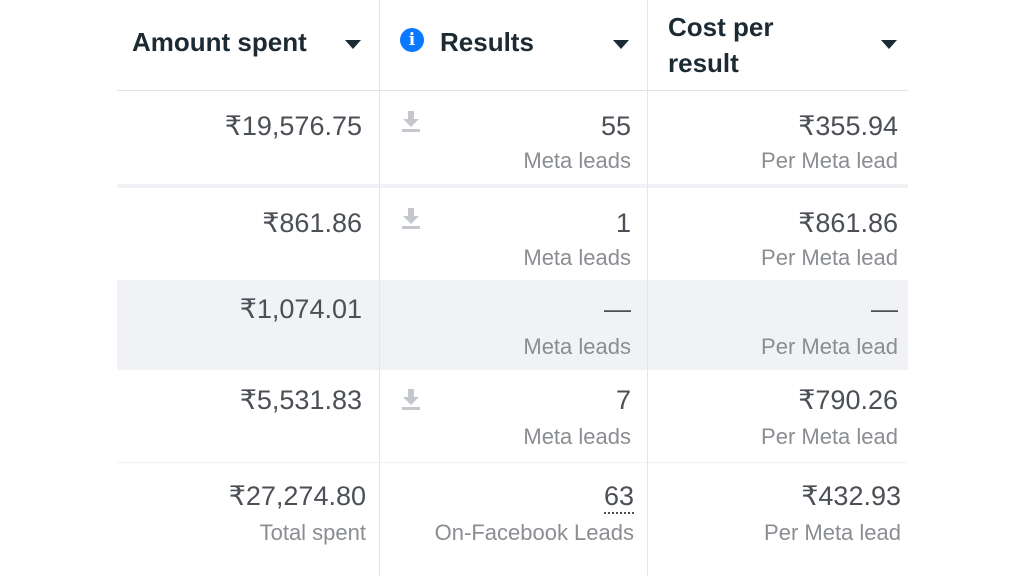  Describe the element at coordinates (615, 126) in the screenshot. I see `results-value: 55` at that location.